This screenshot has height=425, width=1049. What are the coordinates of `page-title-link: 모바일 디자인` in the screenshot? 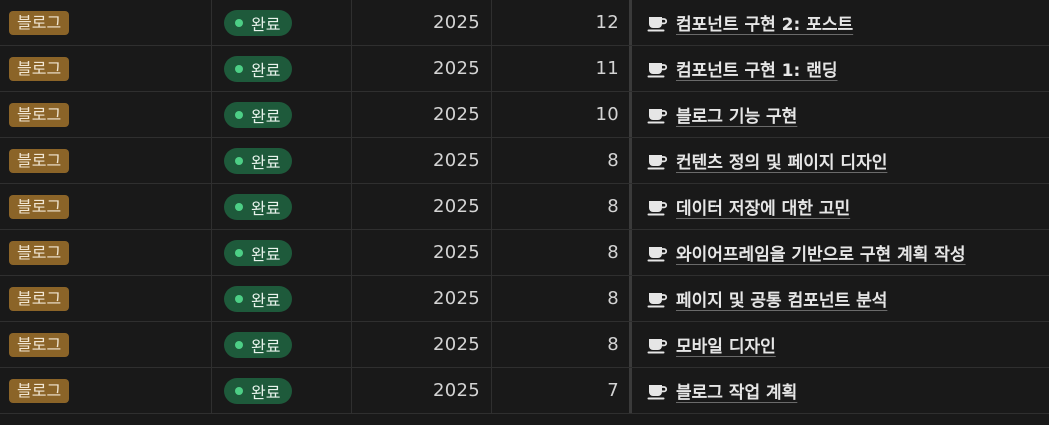 It's located at (711, 344).